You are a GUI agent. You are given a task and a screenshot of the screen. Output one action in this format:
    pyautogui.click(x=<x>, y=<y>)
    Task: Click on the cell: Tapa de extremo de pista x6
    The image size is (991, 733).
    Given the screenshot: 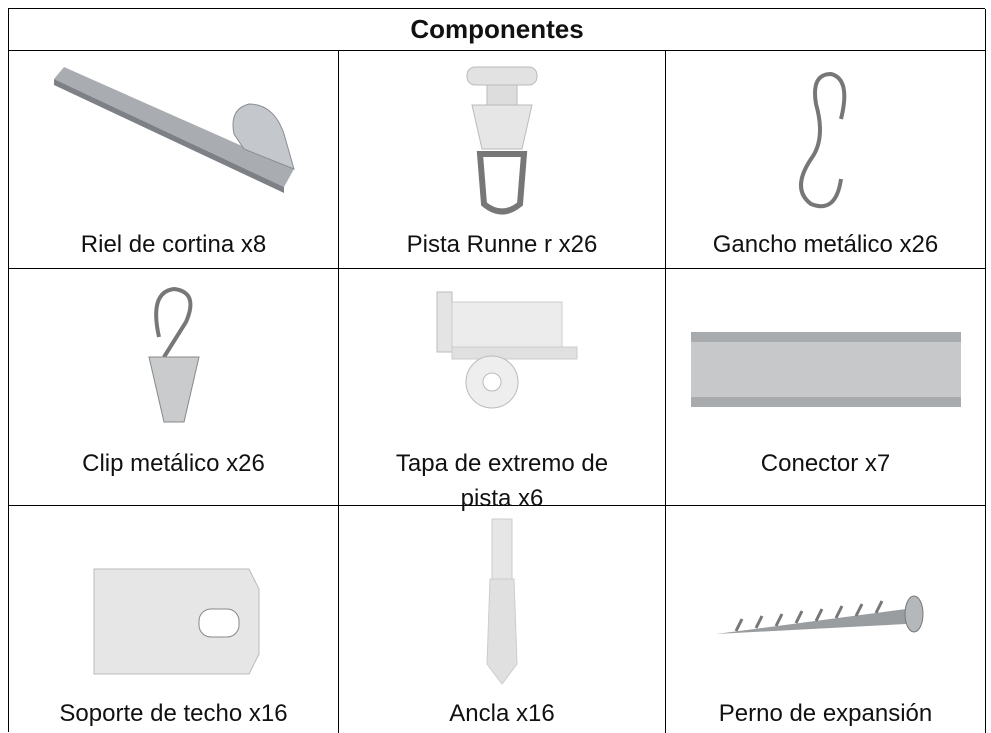 What is the action you would take?
    pyautogui.click(x=502, y=390)
    